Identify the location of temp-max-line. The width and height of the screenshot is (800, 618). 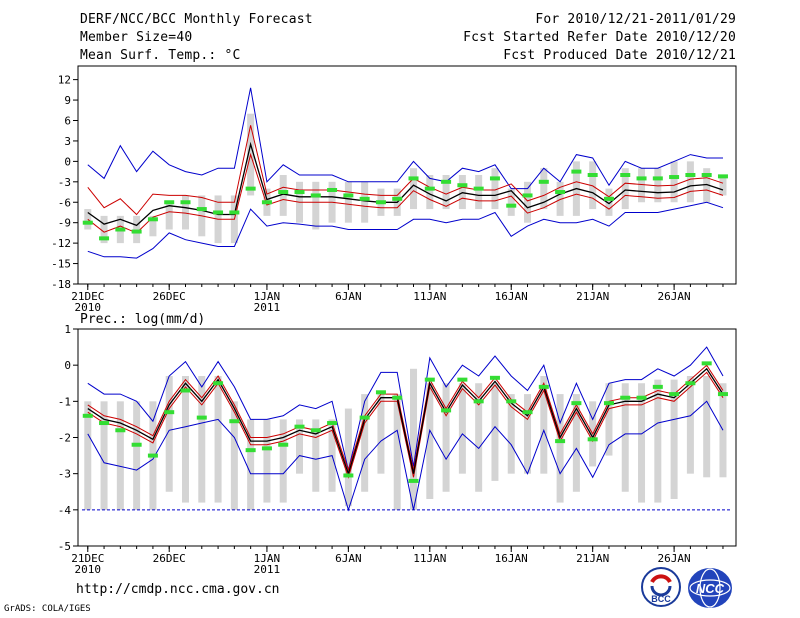
(405, 138).